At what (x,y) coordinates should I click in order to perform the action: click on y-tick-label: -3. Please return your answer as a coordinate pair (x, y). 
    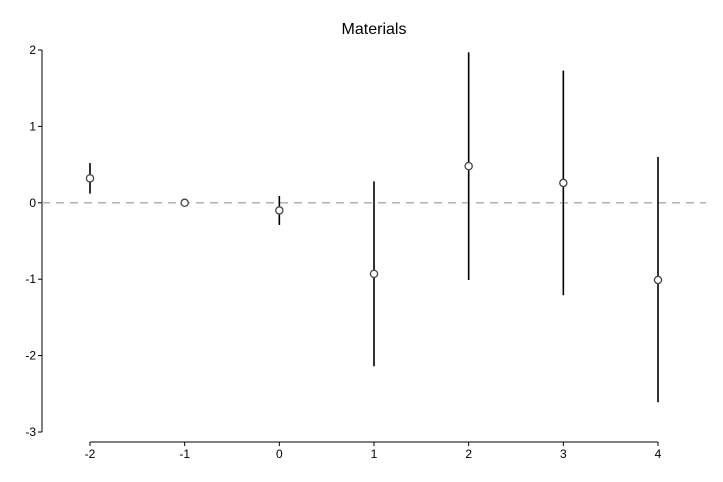
    Looking at the image, I should click on (30, 432).